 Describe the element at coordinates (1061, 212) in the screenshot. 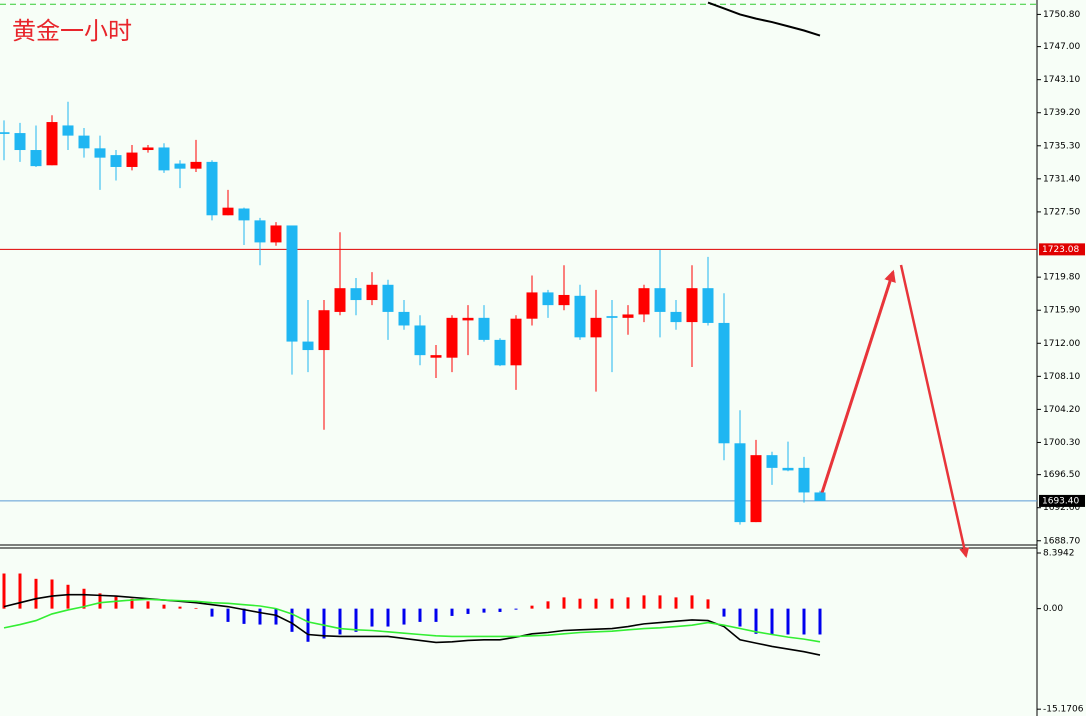

I see `y-tick-label: 1727.50` at that location.